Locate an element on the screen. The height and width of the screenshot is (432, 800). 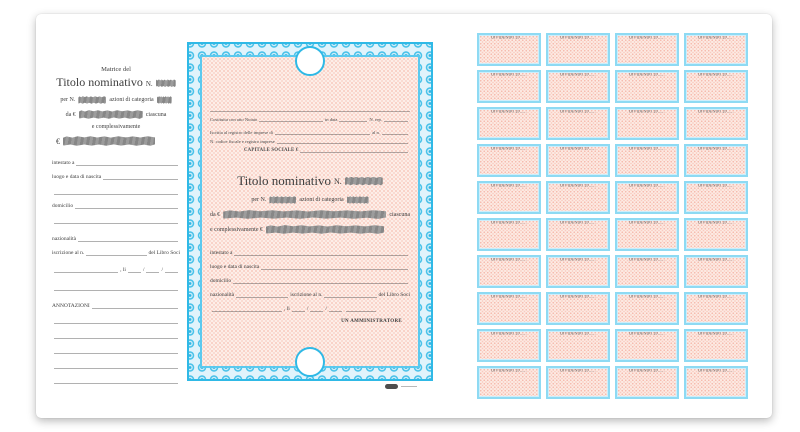
stub-annotazioni-row: ANNOTAZIONI is located at coordinates (116, 306).